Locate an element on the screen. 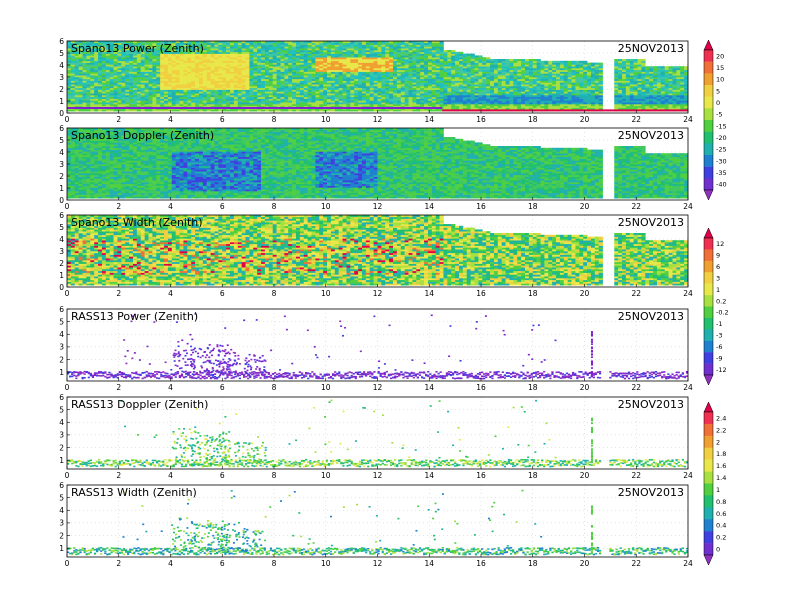 This screenshot has width=792, height=612. colorbar-arrow-top is located at coordinates (708, 407).